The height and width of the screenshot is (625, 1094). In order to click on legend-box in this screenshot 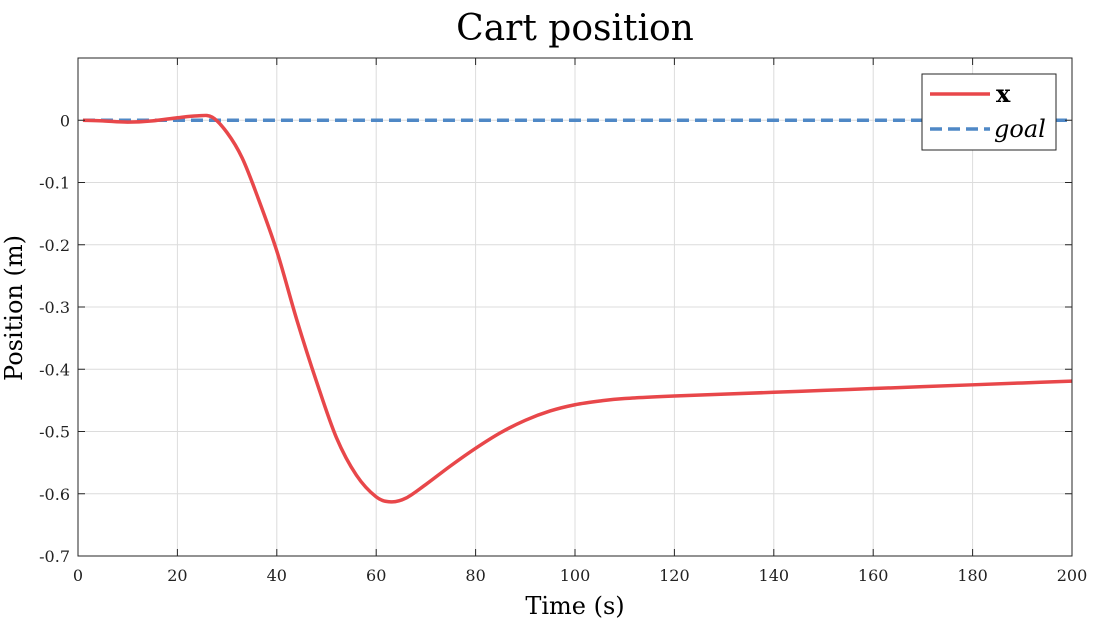, I will do `click(989, 112)`.